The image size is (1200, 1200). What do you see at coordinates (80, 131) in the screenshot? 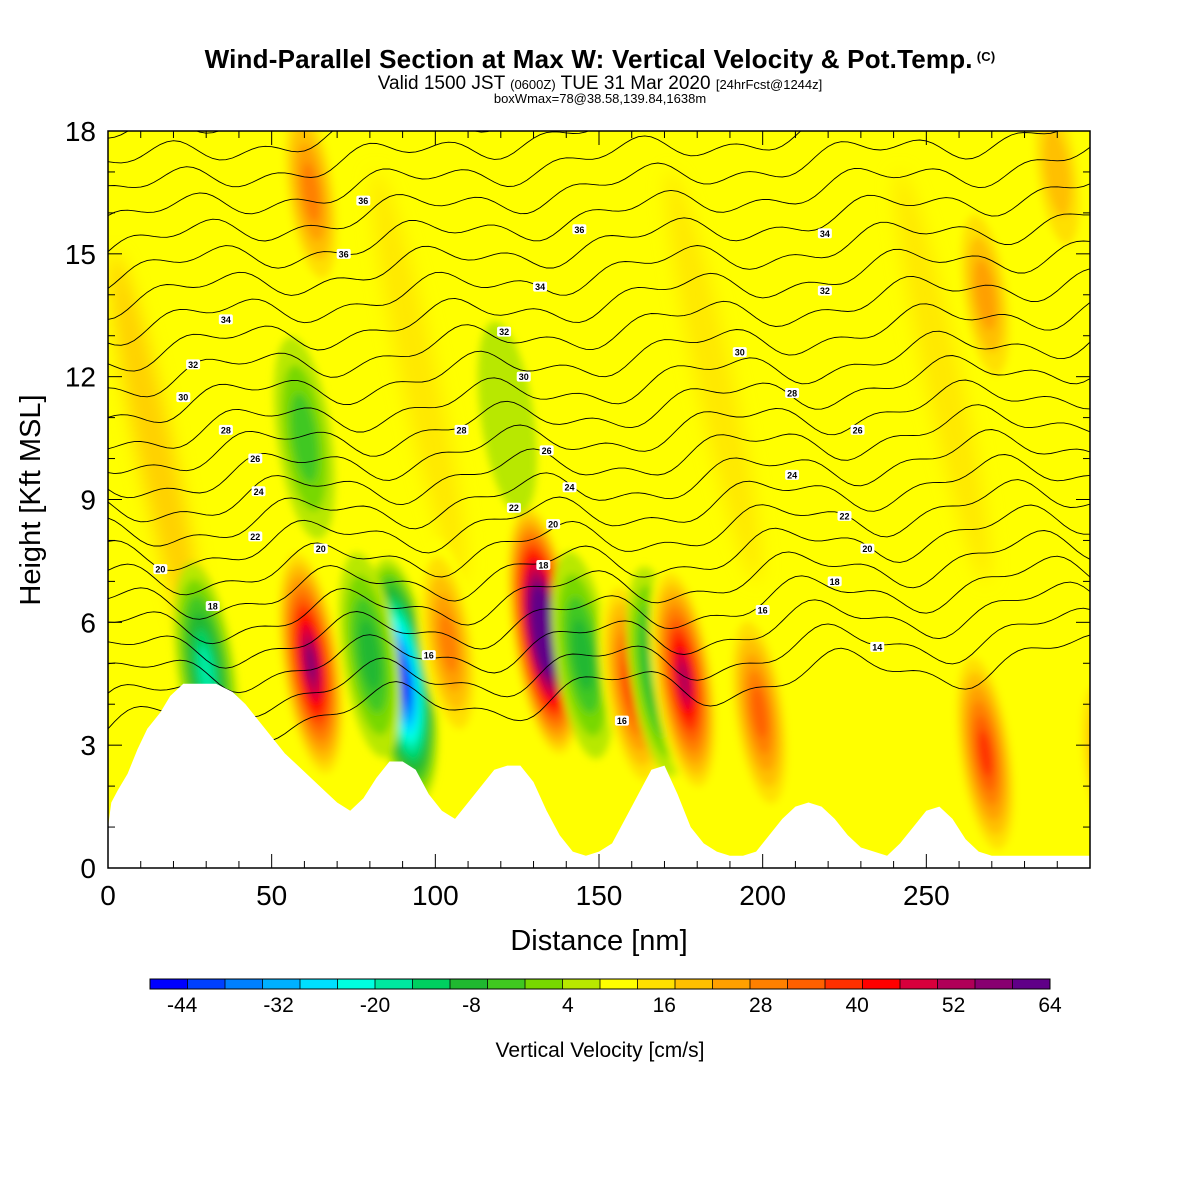
I see `y-tick-label: 18` at bounding box center [80, 131].